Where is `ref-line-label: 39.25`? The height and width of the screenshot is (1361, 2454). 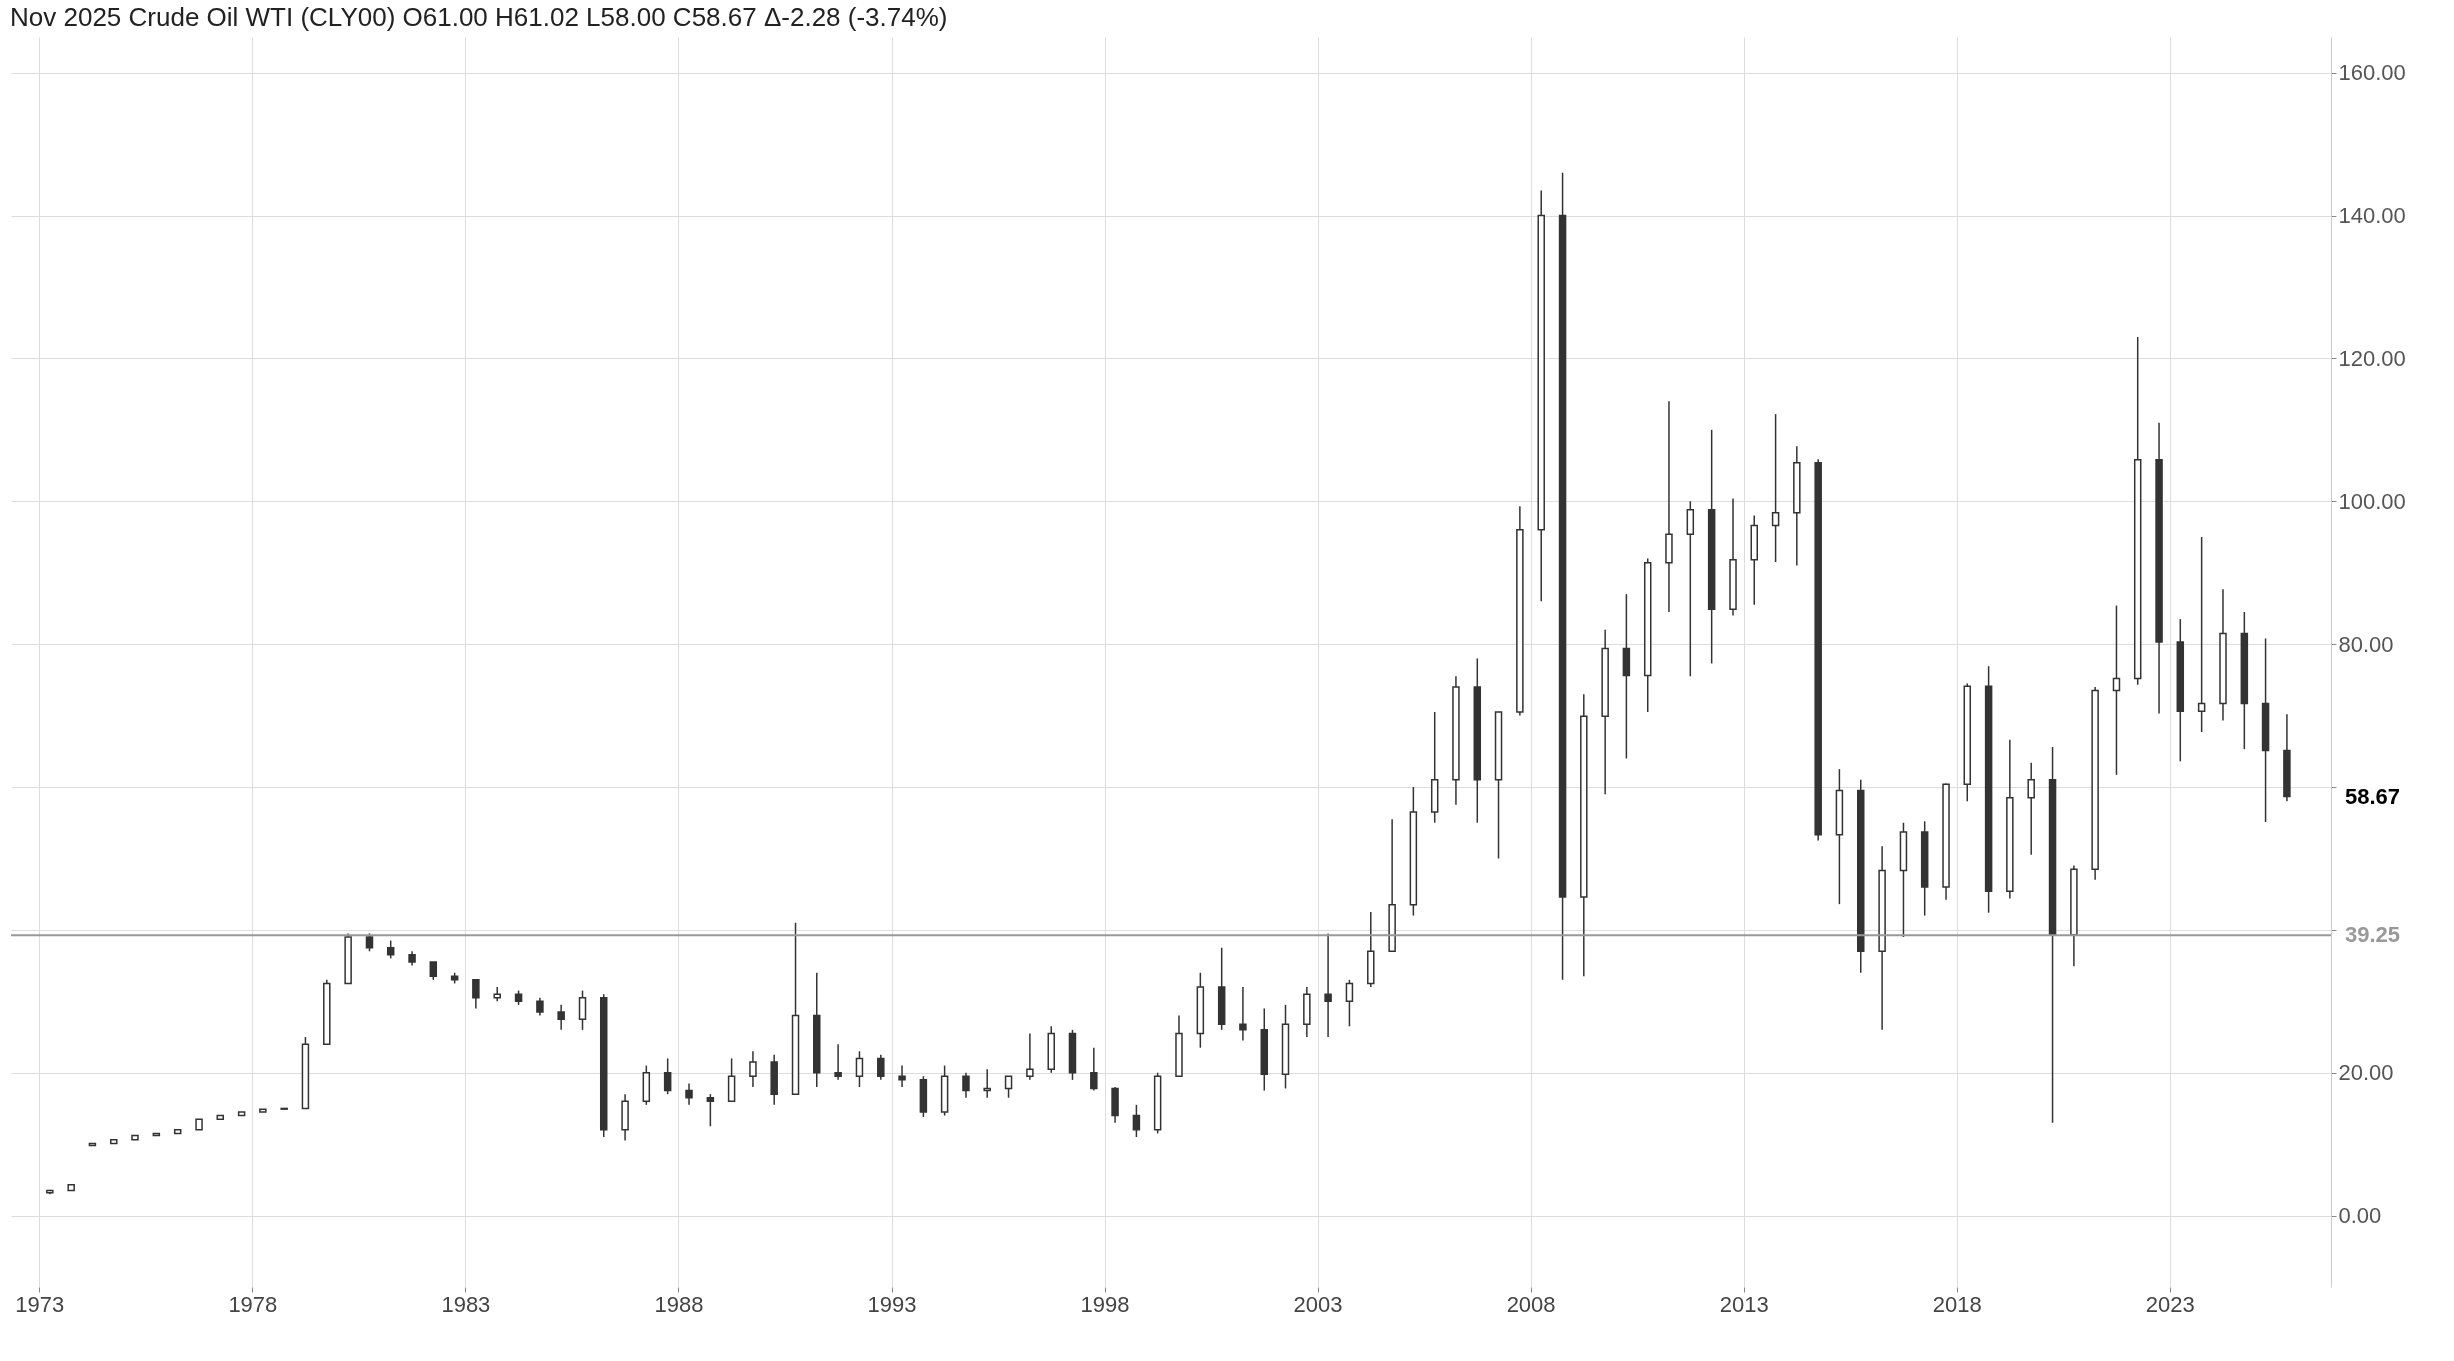
ref-line-label: 39.25 is located at coordinates (2373, 935).